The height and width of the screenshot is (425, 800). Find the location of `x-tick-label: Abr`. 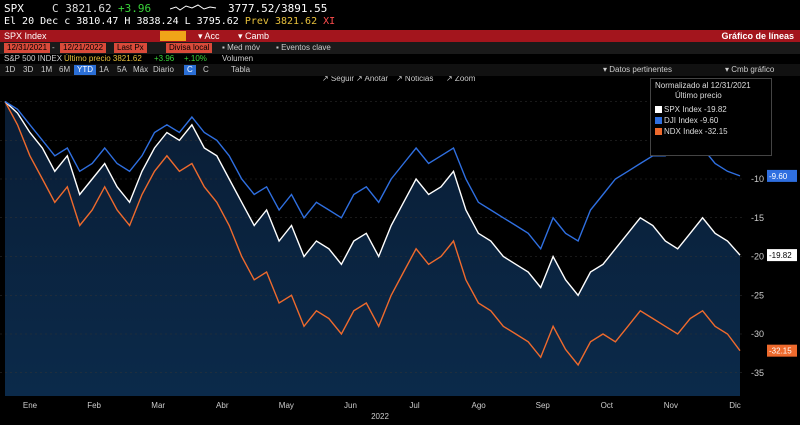

x-tick-label: Abr is located at coordinates (222, 405).